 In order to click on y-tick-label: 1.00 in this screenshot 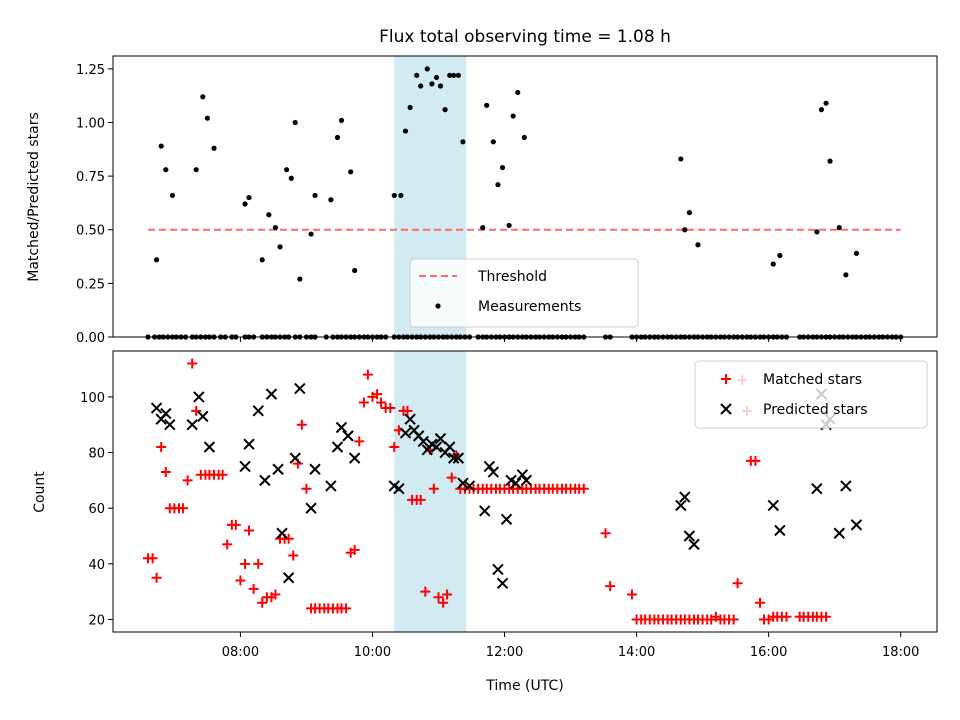, I will do `click(90, 123)`.